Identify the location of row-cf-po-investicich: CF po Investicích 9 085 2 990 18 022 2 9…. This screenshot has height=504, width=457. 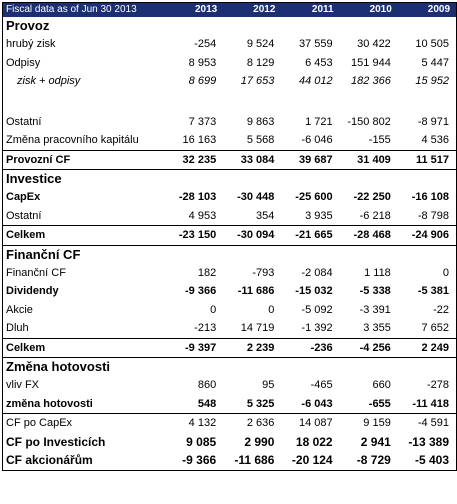
(229, 442).